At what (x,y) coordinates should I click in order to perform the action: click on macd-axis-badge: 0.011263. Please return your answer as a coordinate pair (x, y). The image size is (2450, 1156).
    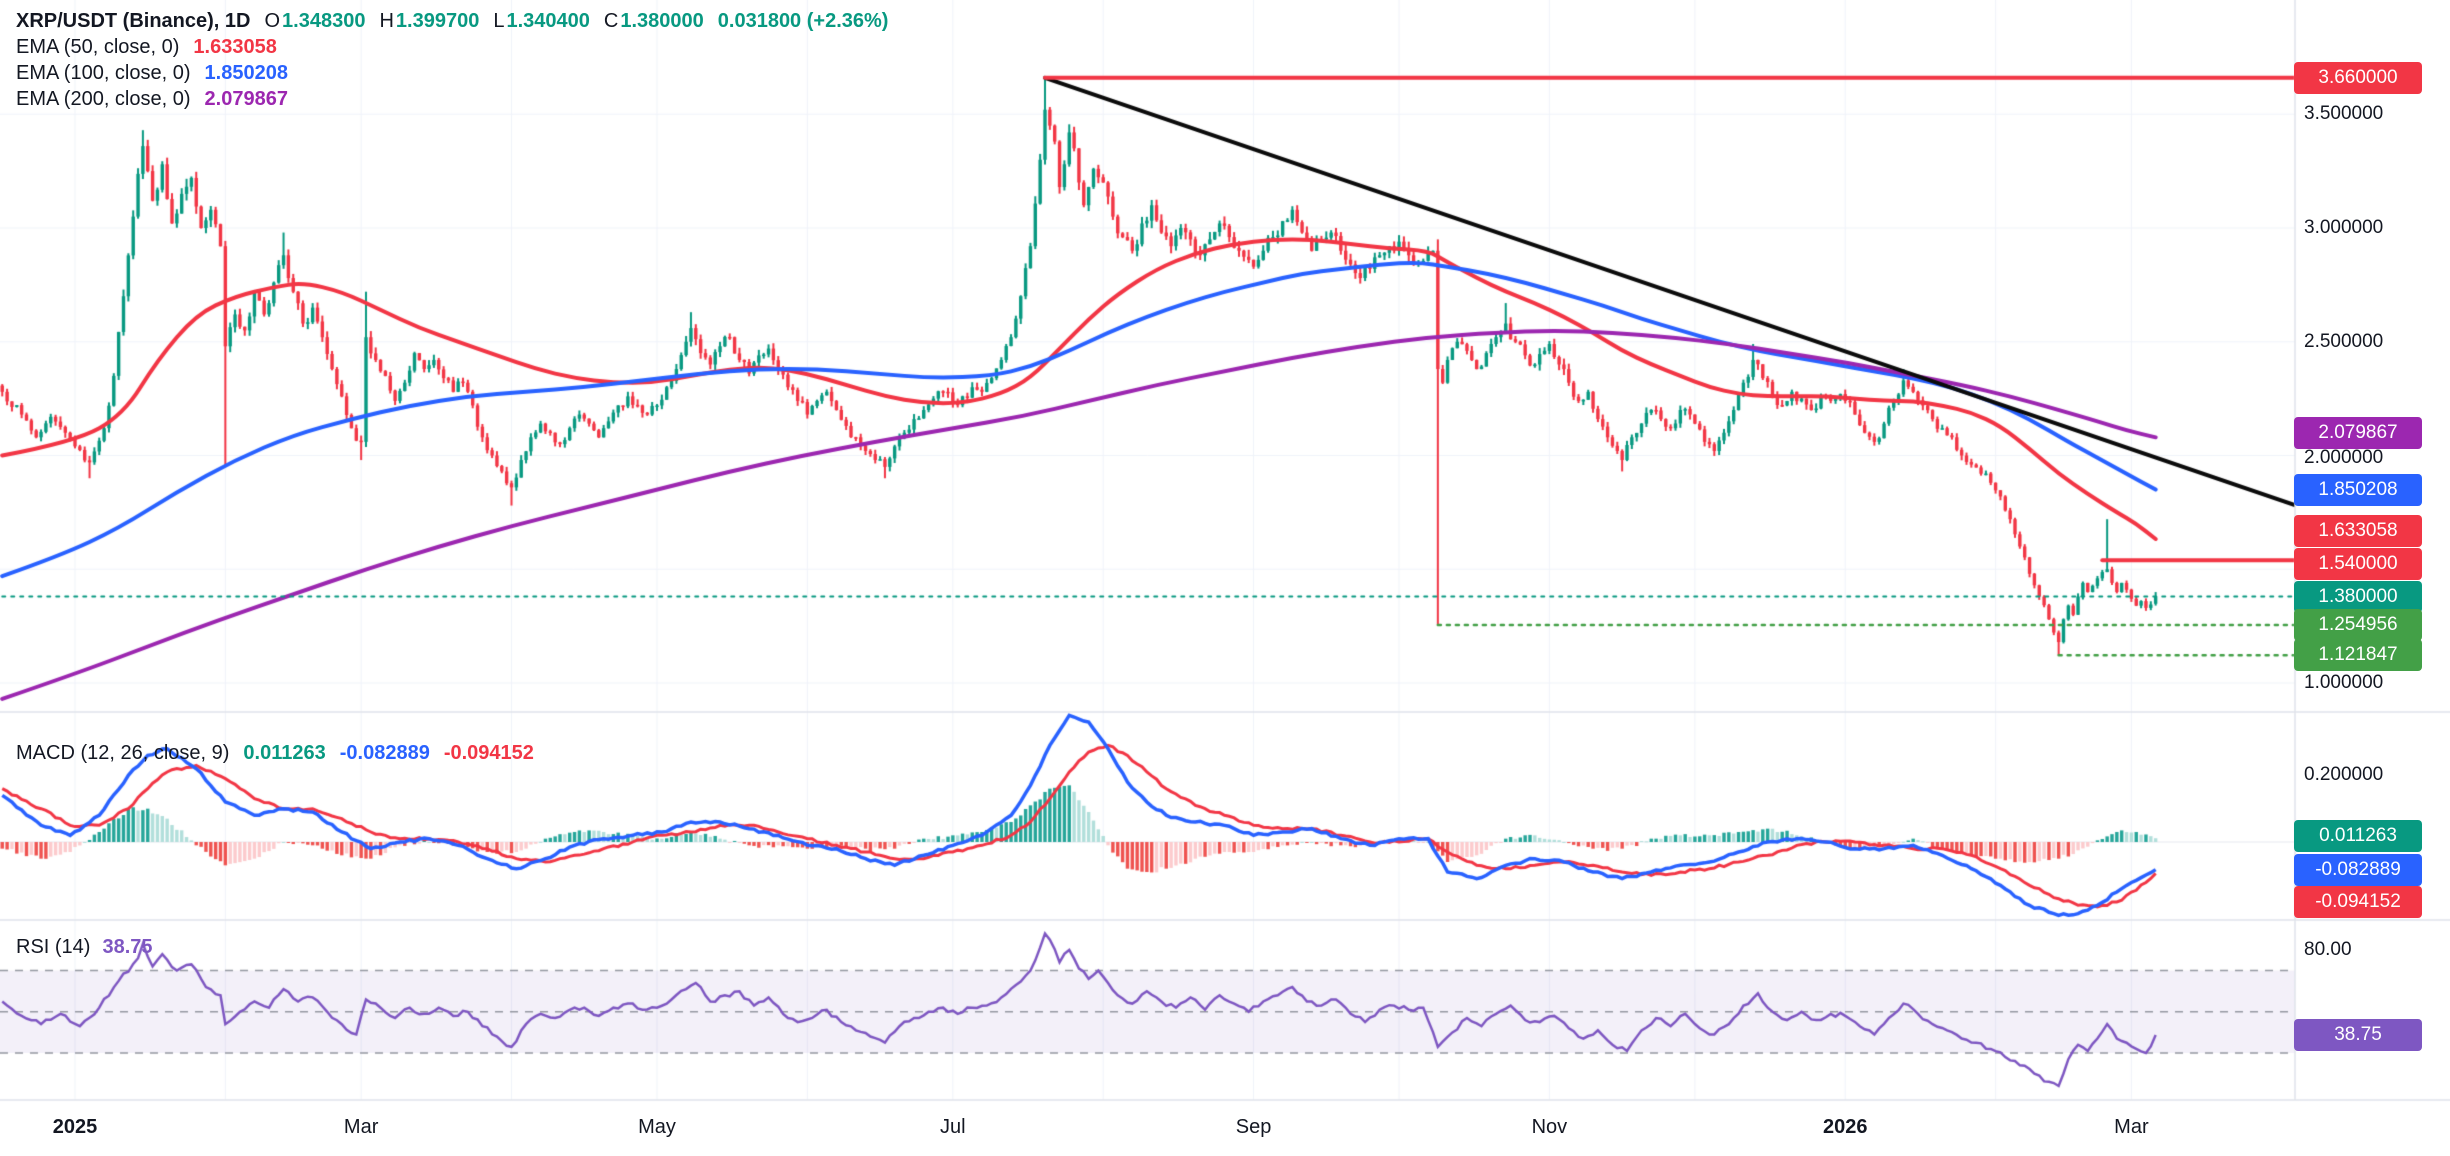
    Looking at the image, I should click on (2358, 836).